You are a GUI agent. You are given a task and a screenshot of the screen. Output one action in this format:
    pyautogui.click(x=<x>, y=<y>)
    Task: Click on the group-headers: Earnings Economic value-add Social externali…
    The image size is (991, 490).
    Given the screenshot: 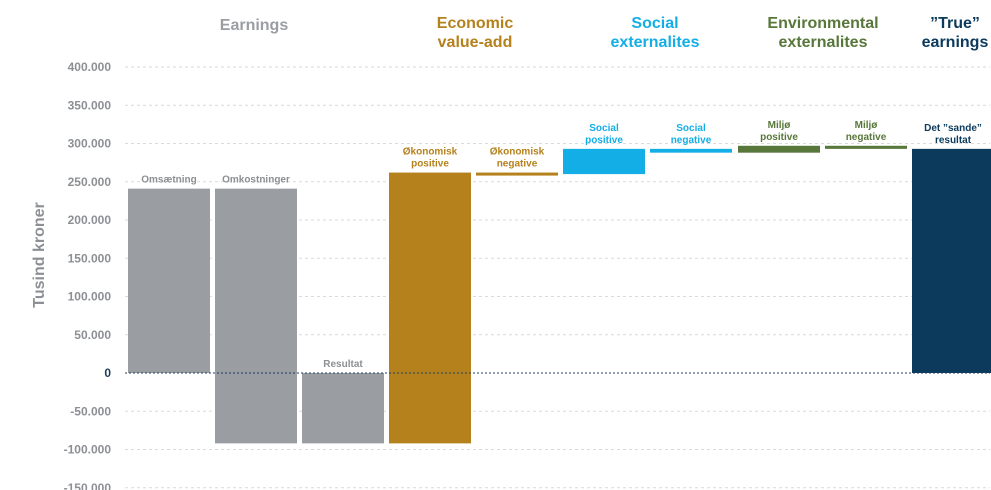 What is the action you would take?
    pyautogui.click(x=604, y=33)
    